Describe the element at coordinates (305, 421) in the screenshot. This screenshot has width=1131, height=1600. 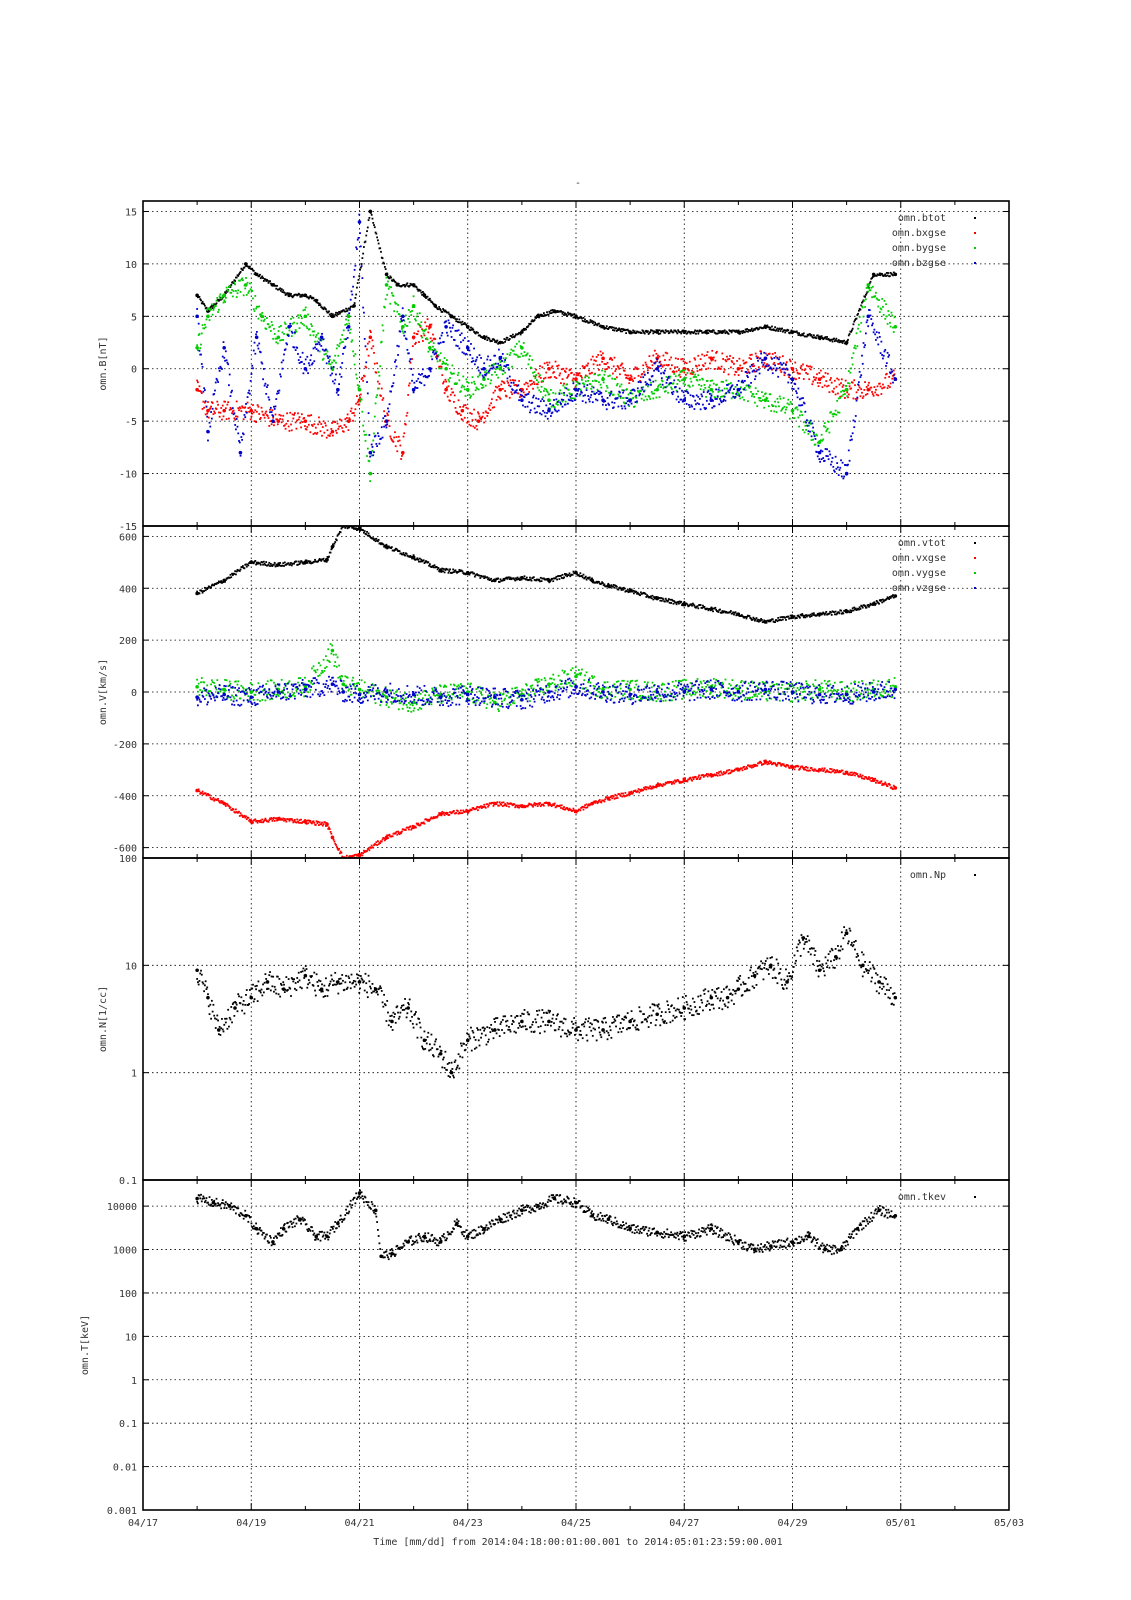
I see `data-point` at that location.